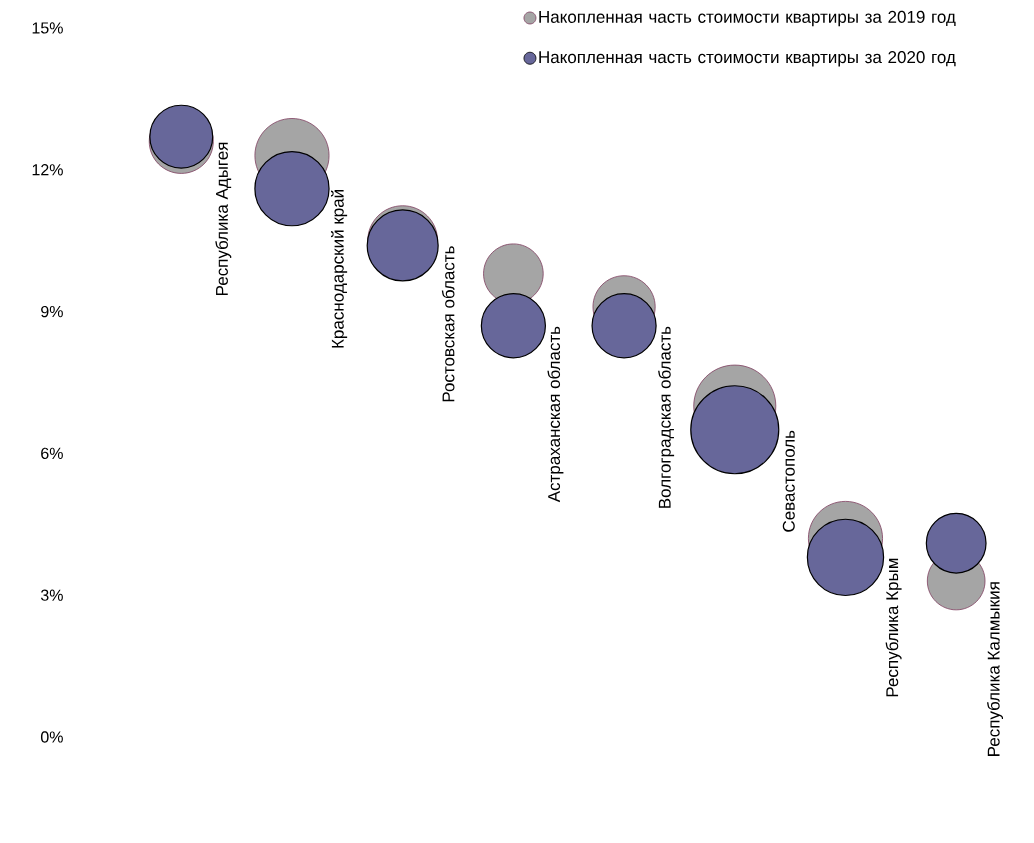 The height and width of the screenshot is (843, 1034). What do you see at coordinates (51, 737) in the screenshot?
I see `y-tick-label: 0%` at bounding box center [51, 737].